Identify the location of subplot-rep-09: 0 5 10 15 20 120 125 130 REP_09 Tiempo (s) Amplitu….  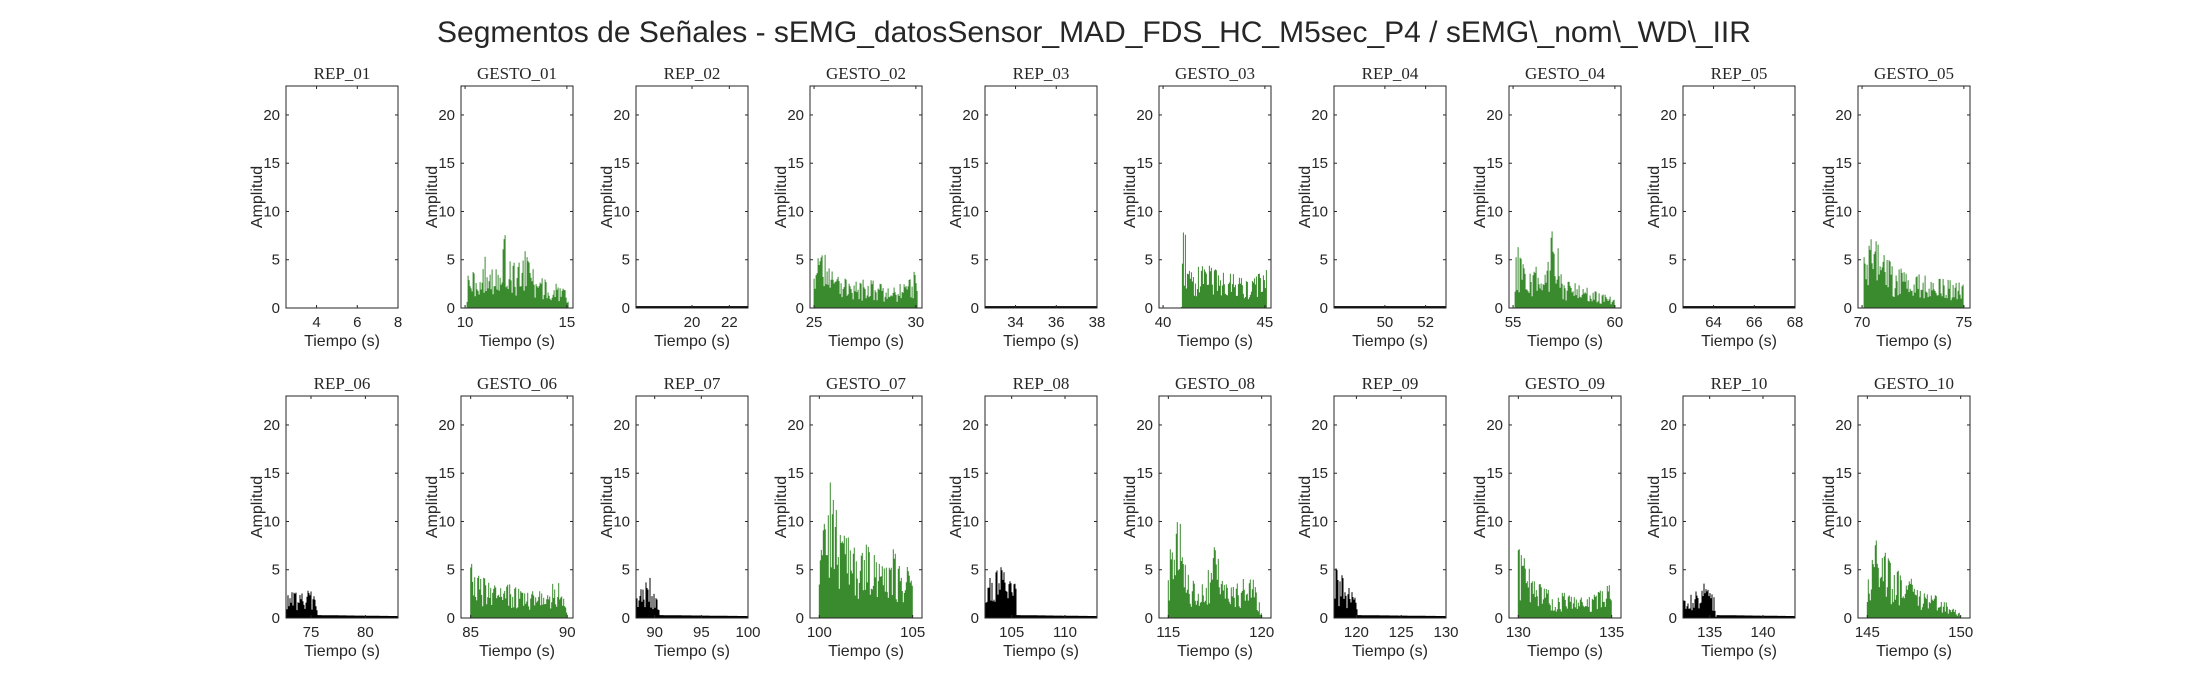
(1378, 517).